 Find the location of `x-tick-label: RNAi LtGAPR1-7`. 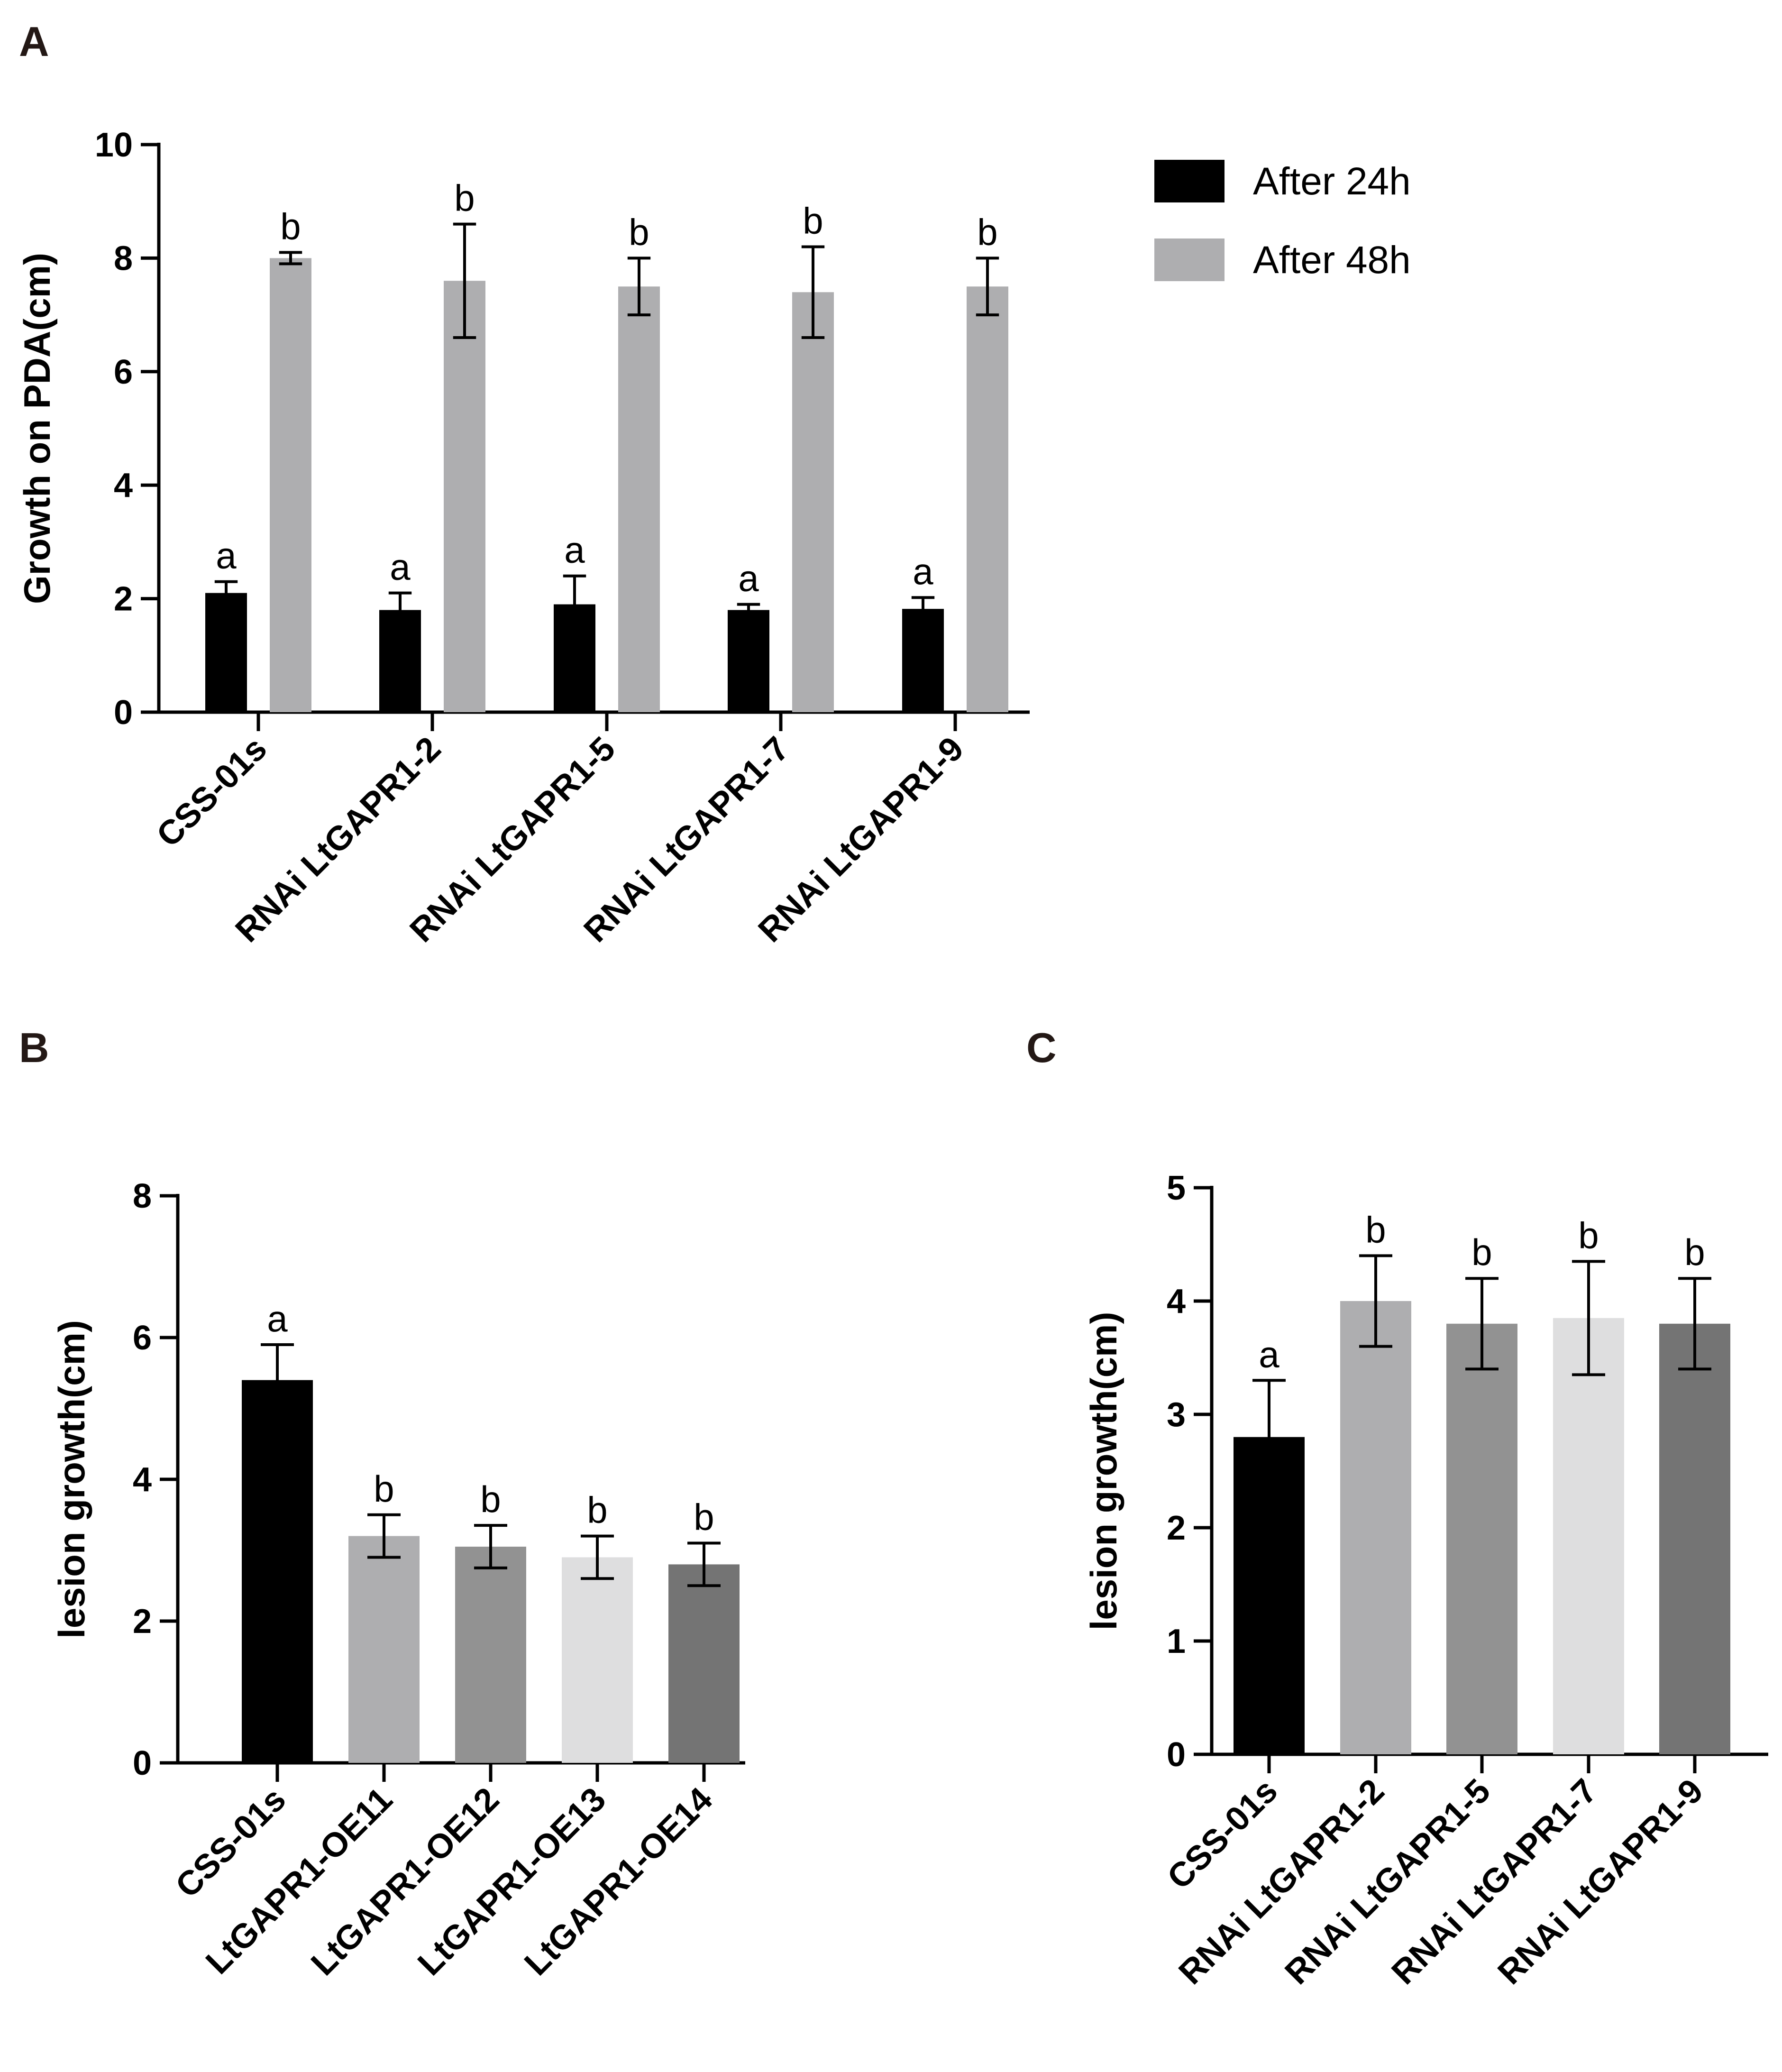

x-tick-label: RNAi LtGAPR1-7 is located at coordinates (1494, 1882).